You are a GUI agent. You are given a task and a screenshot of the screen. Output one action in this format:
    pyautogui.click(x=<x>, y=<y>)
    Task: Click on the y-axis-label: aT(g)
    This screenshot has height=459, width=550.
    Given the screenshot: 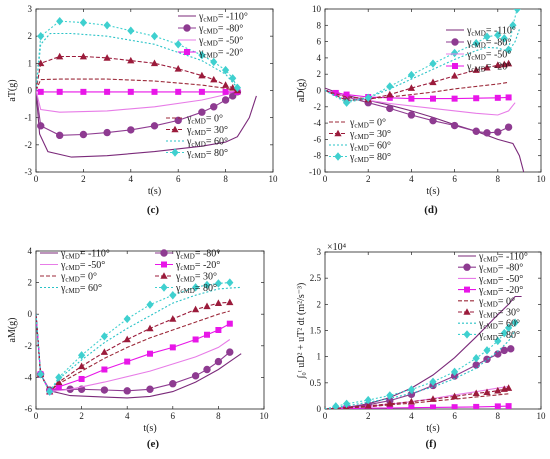 What is the action you would take?
    pyautogui.click(x=12, y=90)
    